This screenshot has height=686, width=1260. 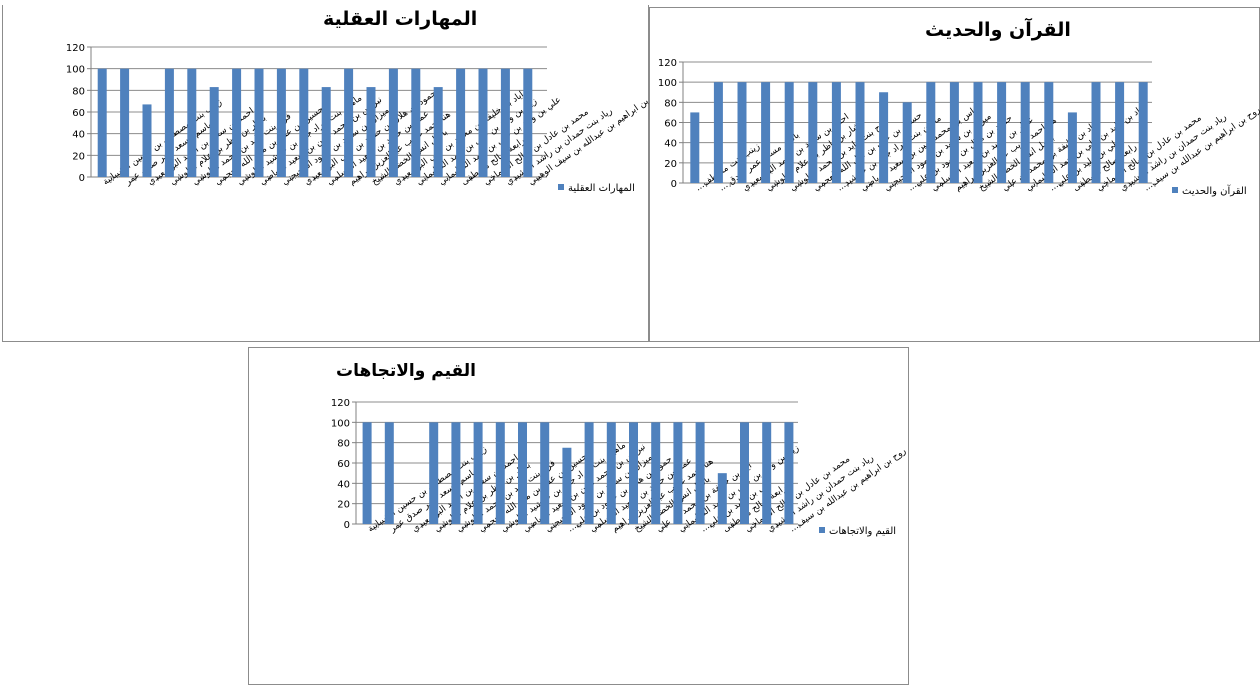 What do you see at coordinates (601, 188) in the screenshot?
I see `legend-label: المهارات العقلية` at bounding box center [601, 188].